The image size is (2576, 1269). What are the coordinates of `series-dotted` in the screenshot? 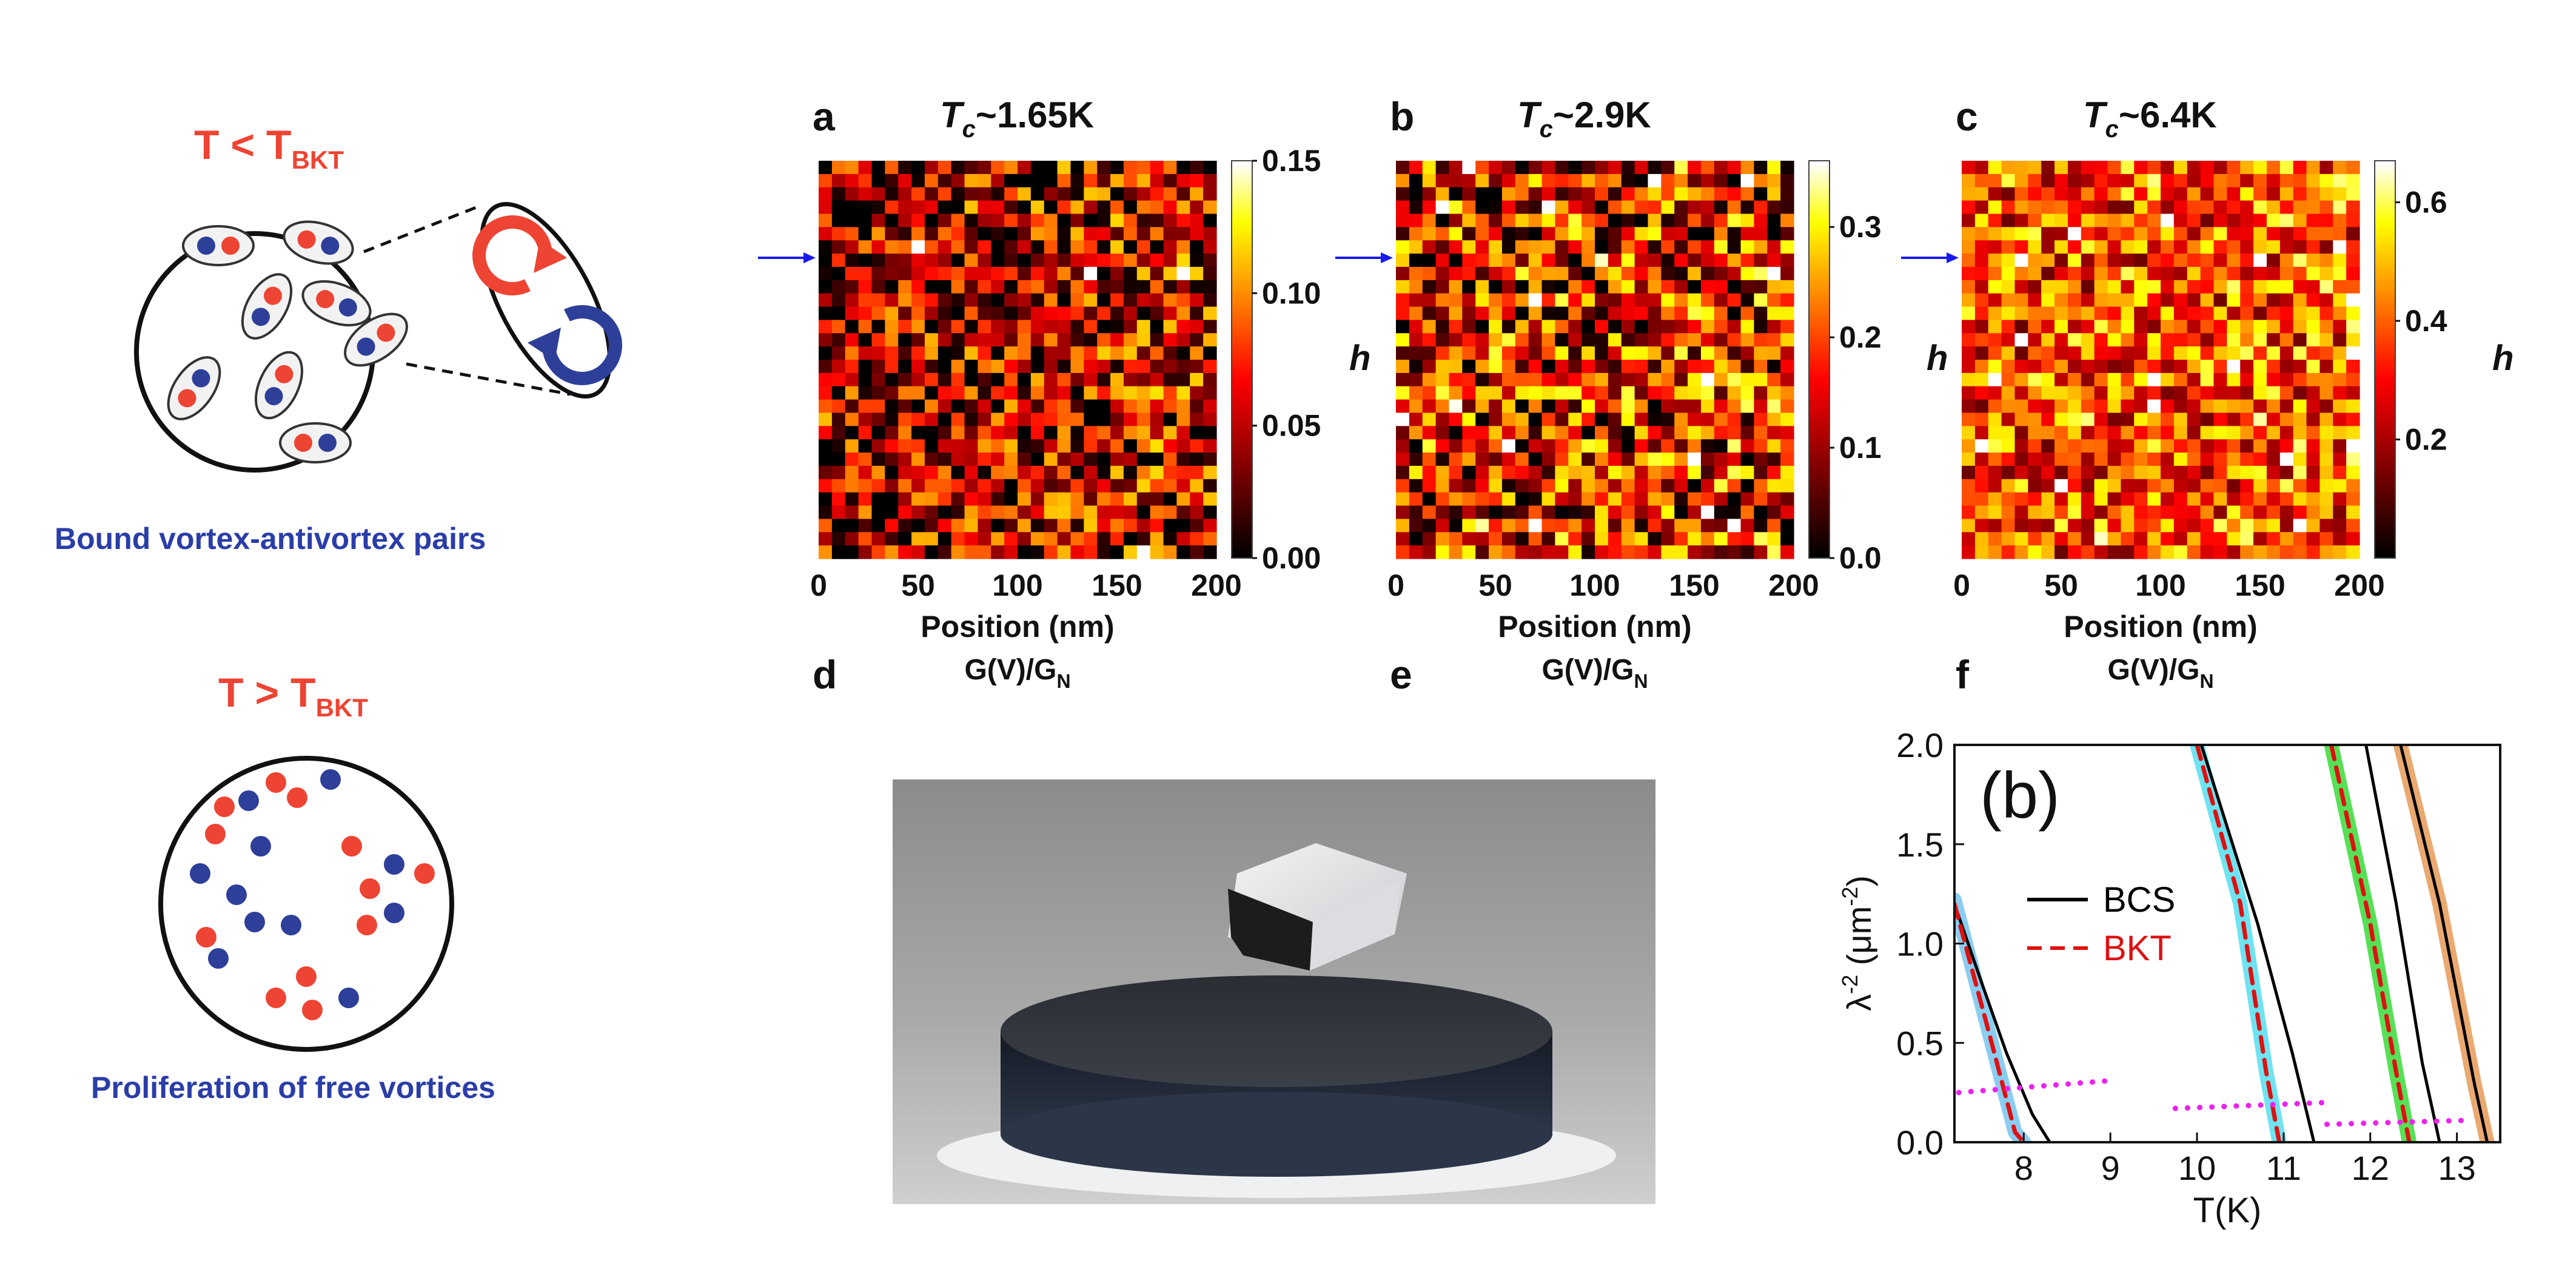 It's located at (2035, 1087).